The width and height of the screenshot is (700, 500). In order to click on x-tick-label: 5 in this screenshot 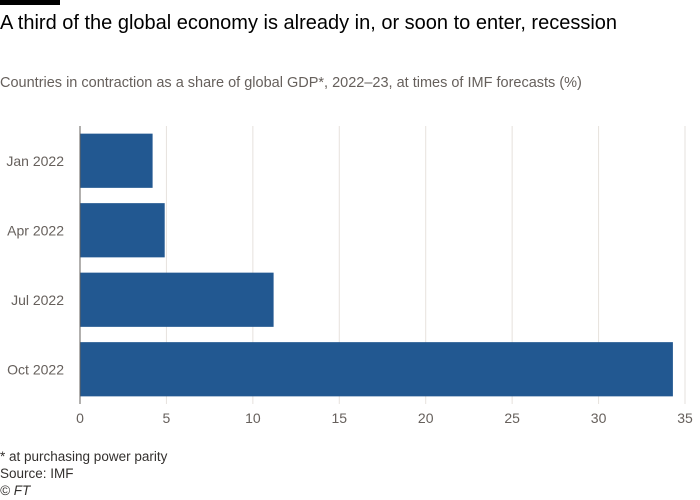, I will do `click(167, 418)`.